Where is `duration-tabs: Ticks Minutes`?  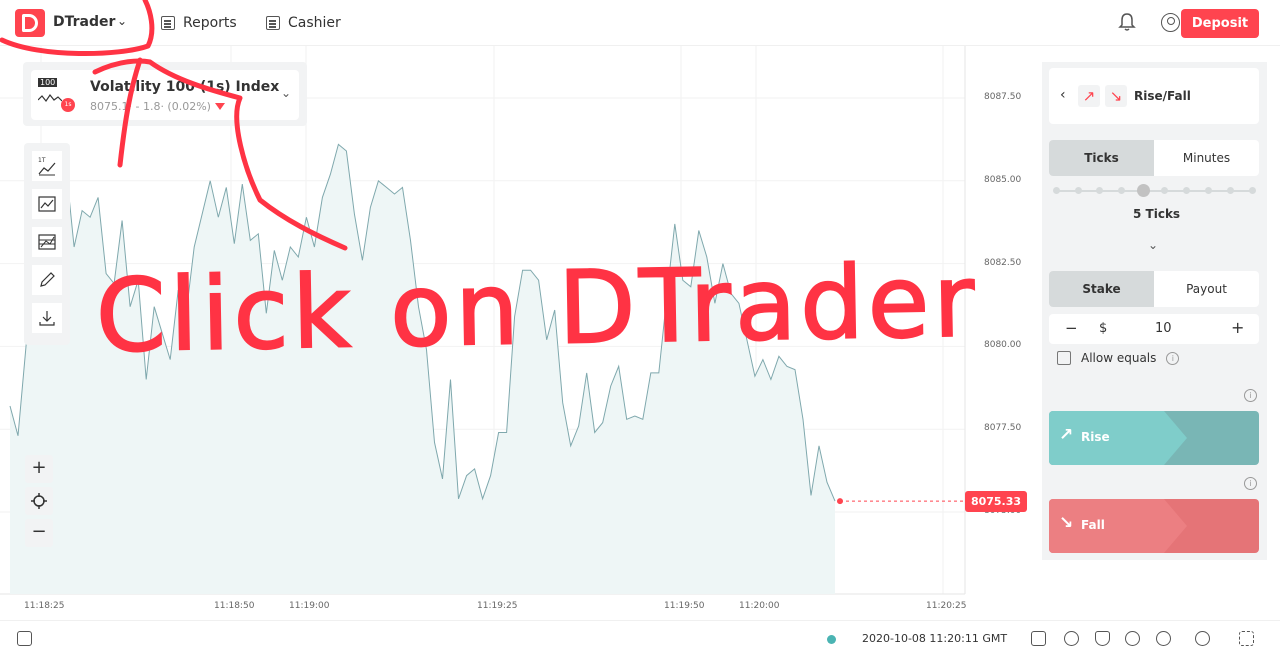 duration-tabs: Ticks Minutes is located at coordinates (1154, 158).